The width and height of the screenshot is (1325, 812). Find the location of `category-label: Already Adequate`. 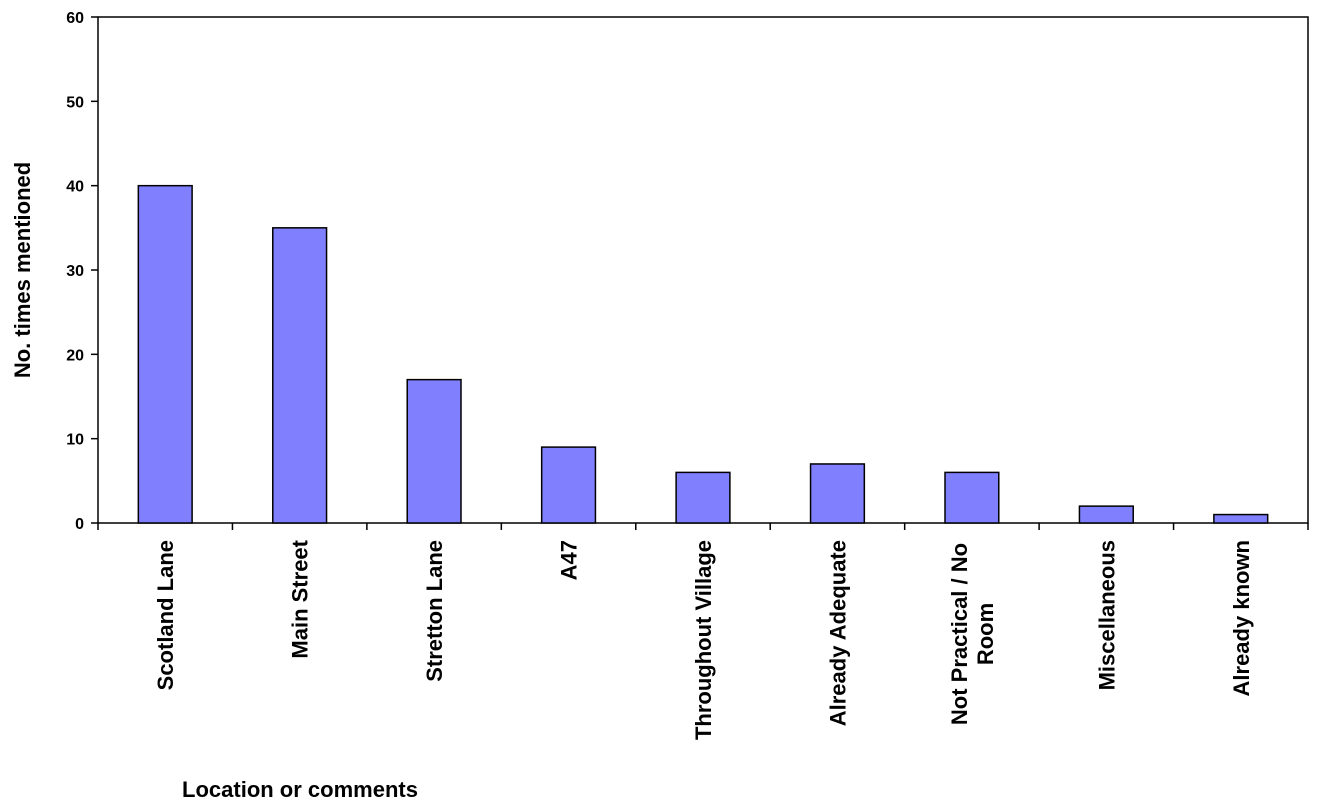

category-label: Already Adequate is located at coordinates (837, 633).